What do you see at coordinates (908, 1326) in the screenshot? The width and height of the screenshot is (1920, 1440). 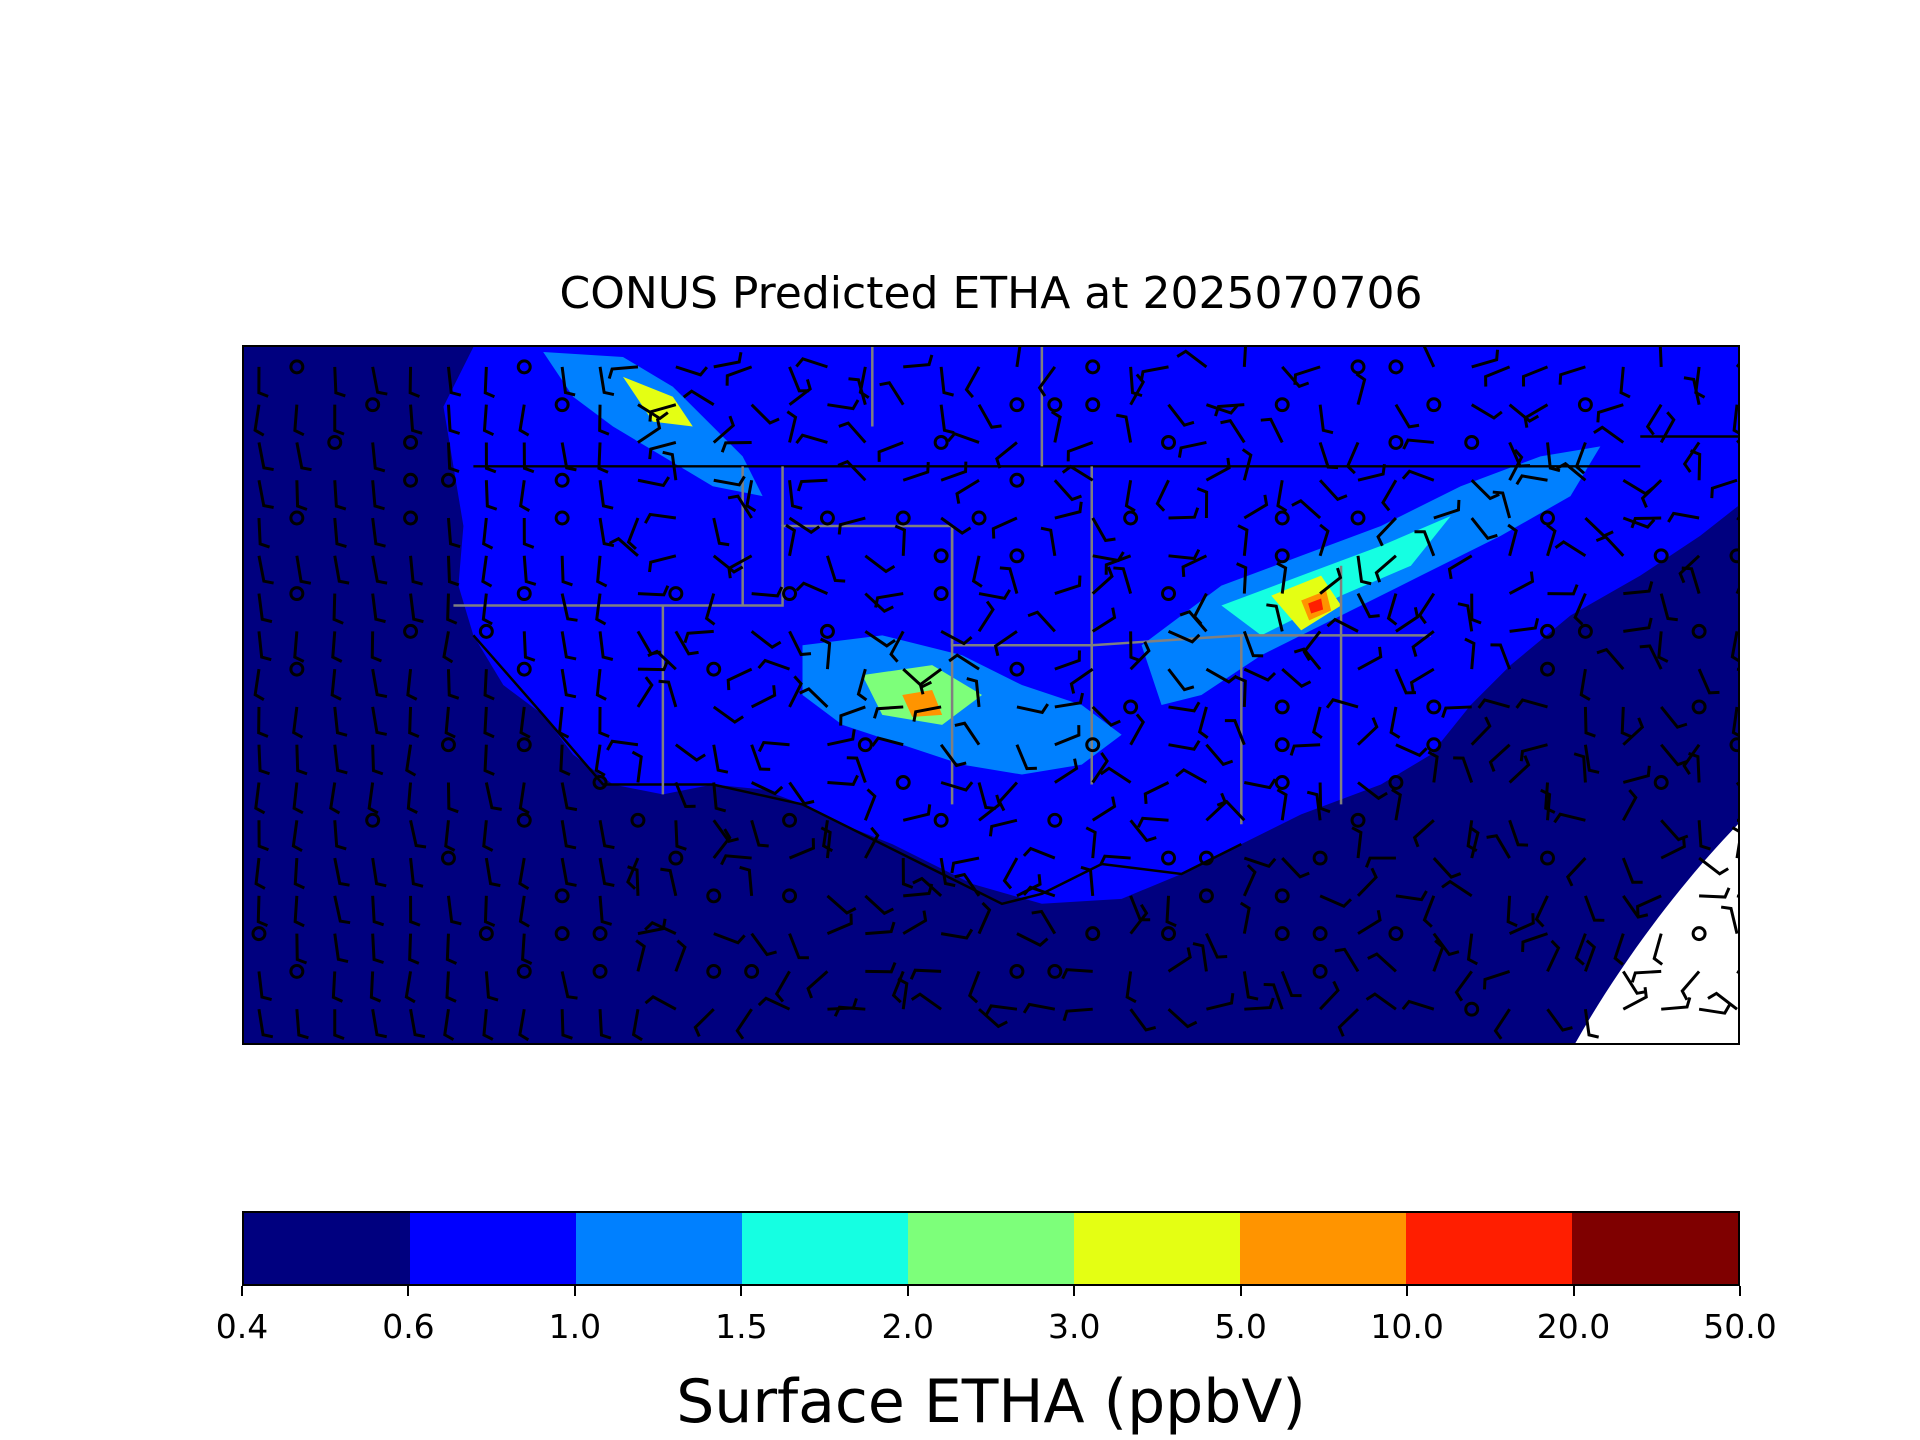 I see `colorbar-tick-label: 2.0` at bounding box center [908, 1326].